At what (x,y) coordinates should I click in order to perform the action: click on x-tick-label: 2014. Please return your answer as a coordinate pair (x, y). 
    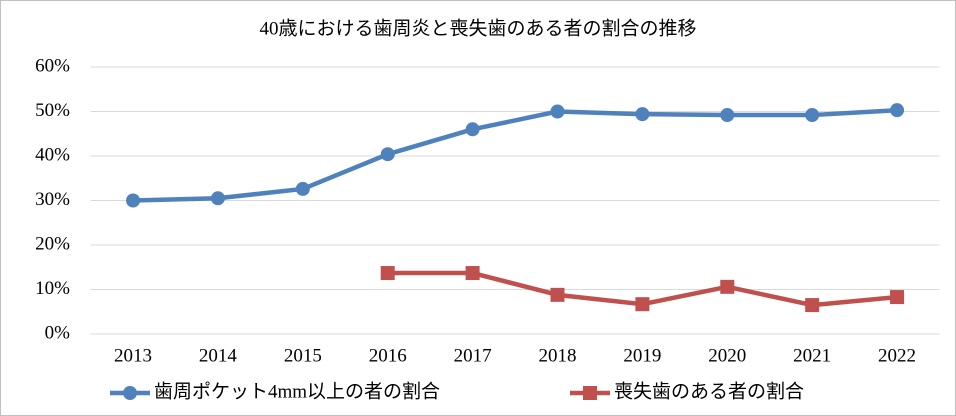
    Looking at the image, I should click on (218, 355).